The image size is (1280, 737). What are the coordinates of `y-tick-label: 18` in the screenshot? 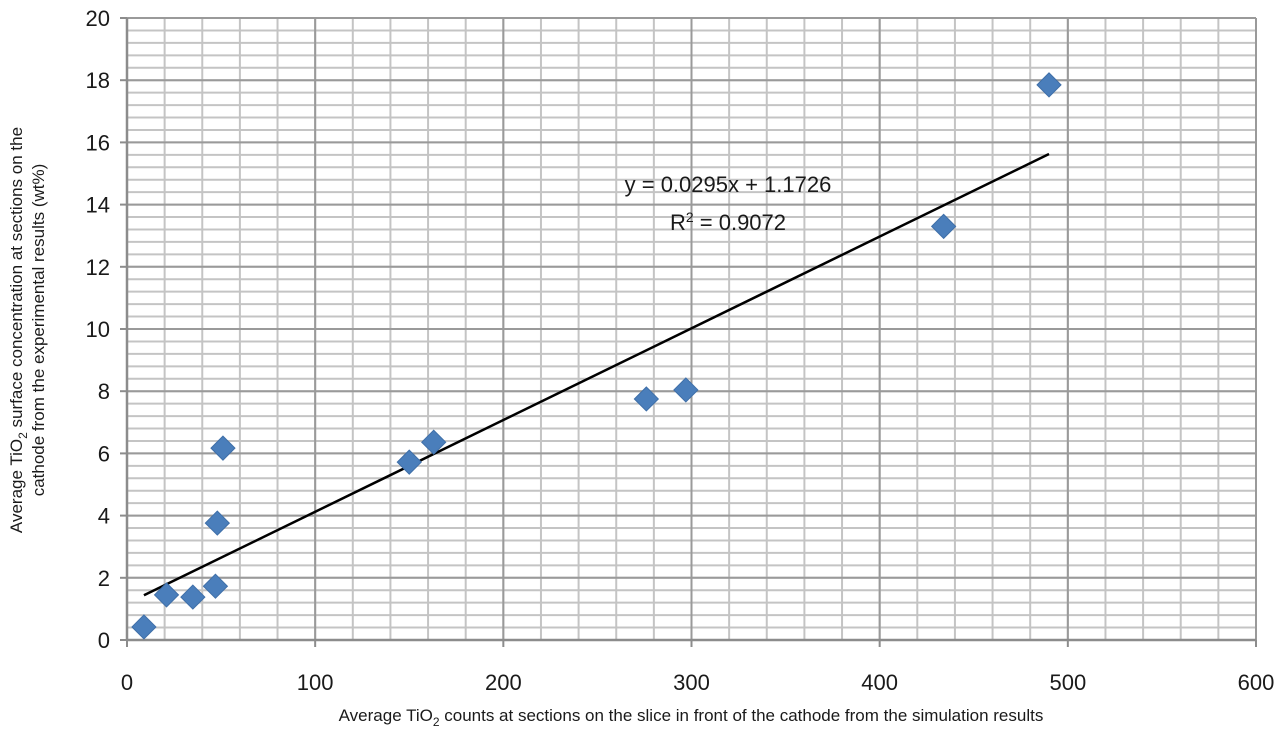 It's located at (98, 80).